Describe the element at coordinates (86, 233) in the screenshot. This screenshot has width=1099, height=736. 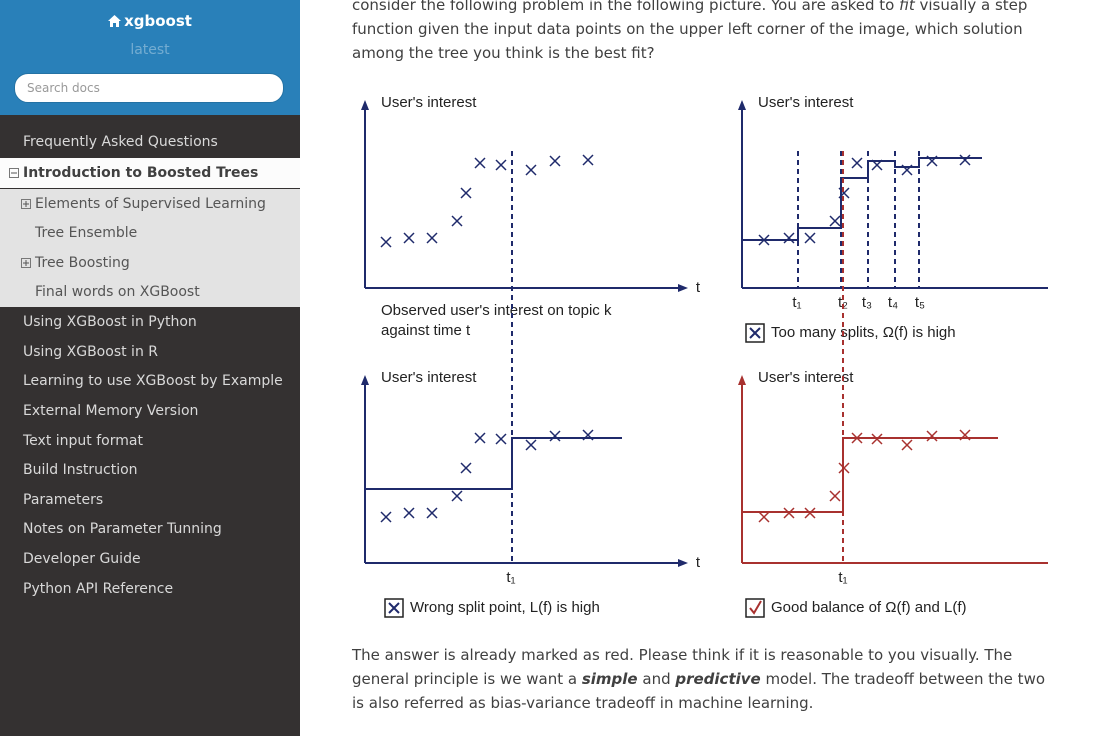
I see `nav-label: Tree Ensemble` at that location.